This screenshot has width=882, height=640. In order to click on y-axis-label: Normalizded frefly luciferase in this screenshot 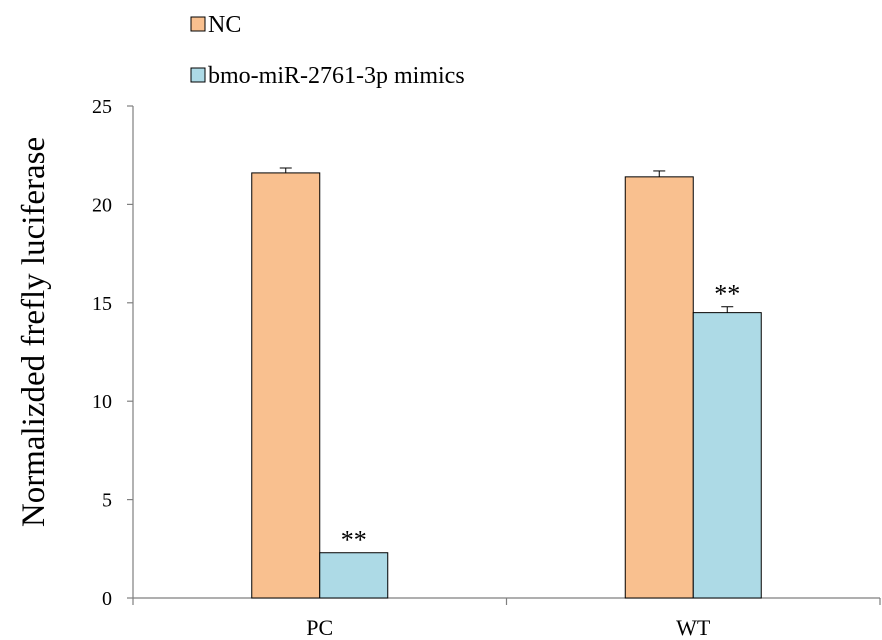, I will do `click(34, 332)`.